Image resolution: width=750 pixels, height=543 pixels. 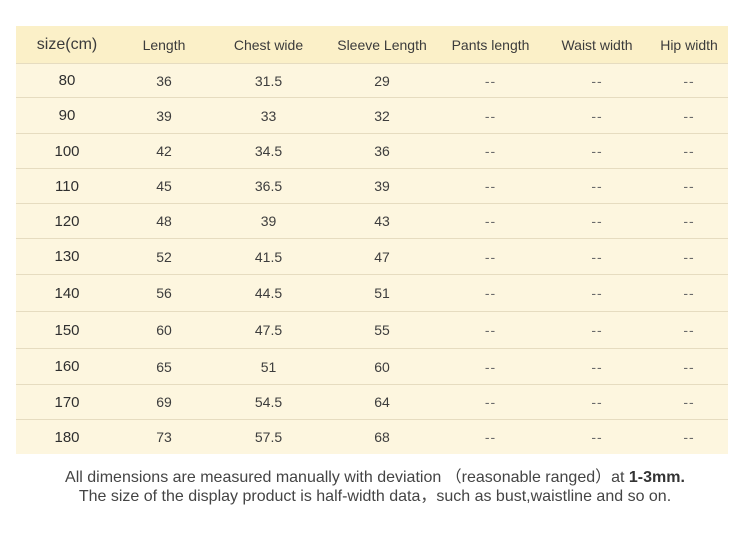 What do you see at coordinates (164, 437) in the screenshot?
I see `cell-length: 73` at bounding box center [164, 437].